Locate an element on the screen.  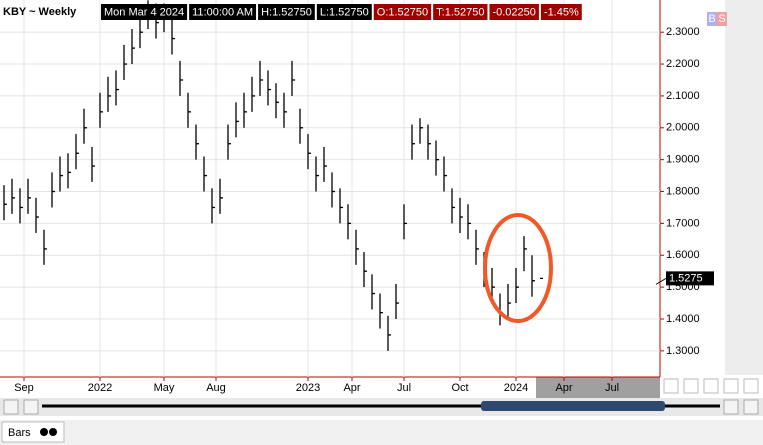
buy-button is located at coordinates (712, 19).